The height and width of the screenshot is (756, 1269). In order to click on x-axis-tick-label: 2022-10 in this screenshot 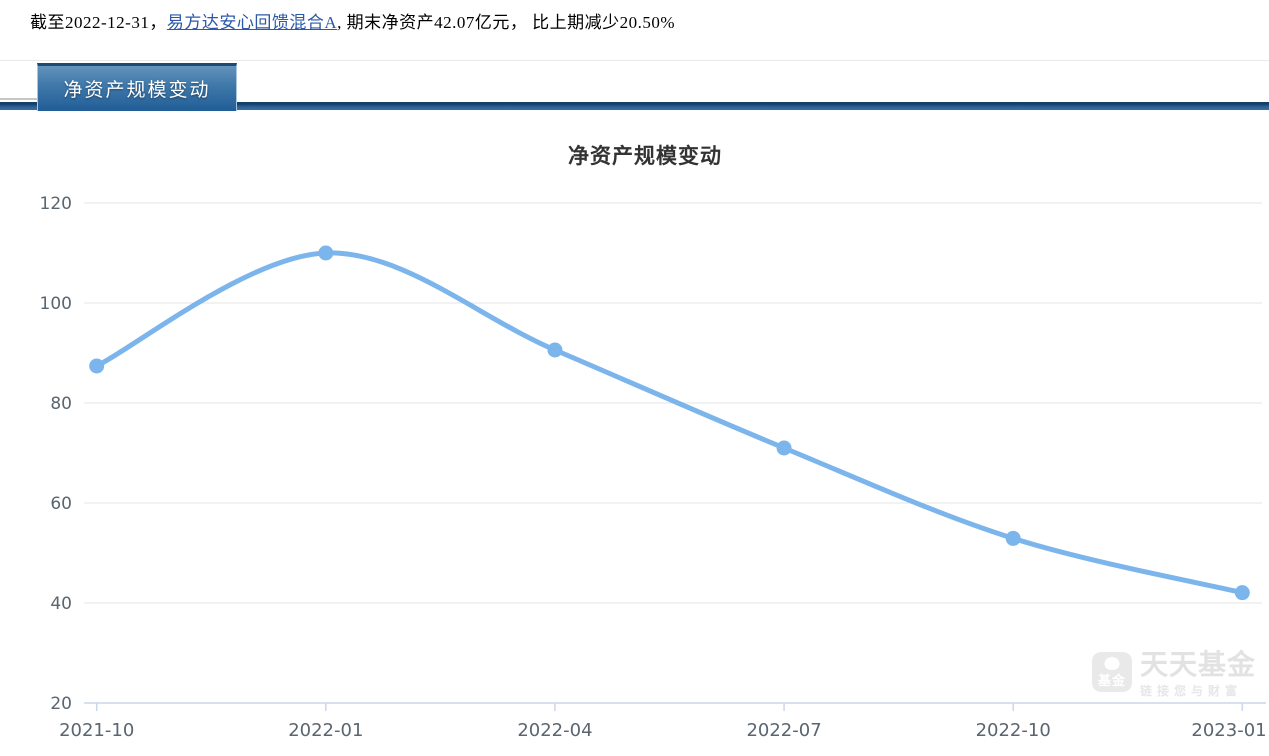, I will do `click(1013, 730)`.